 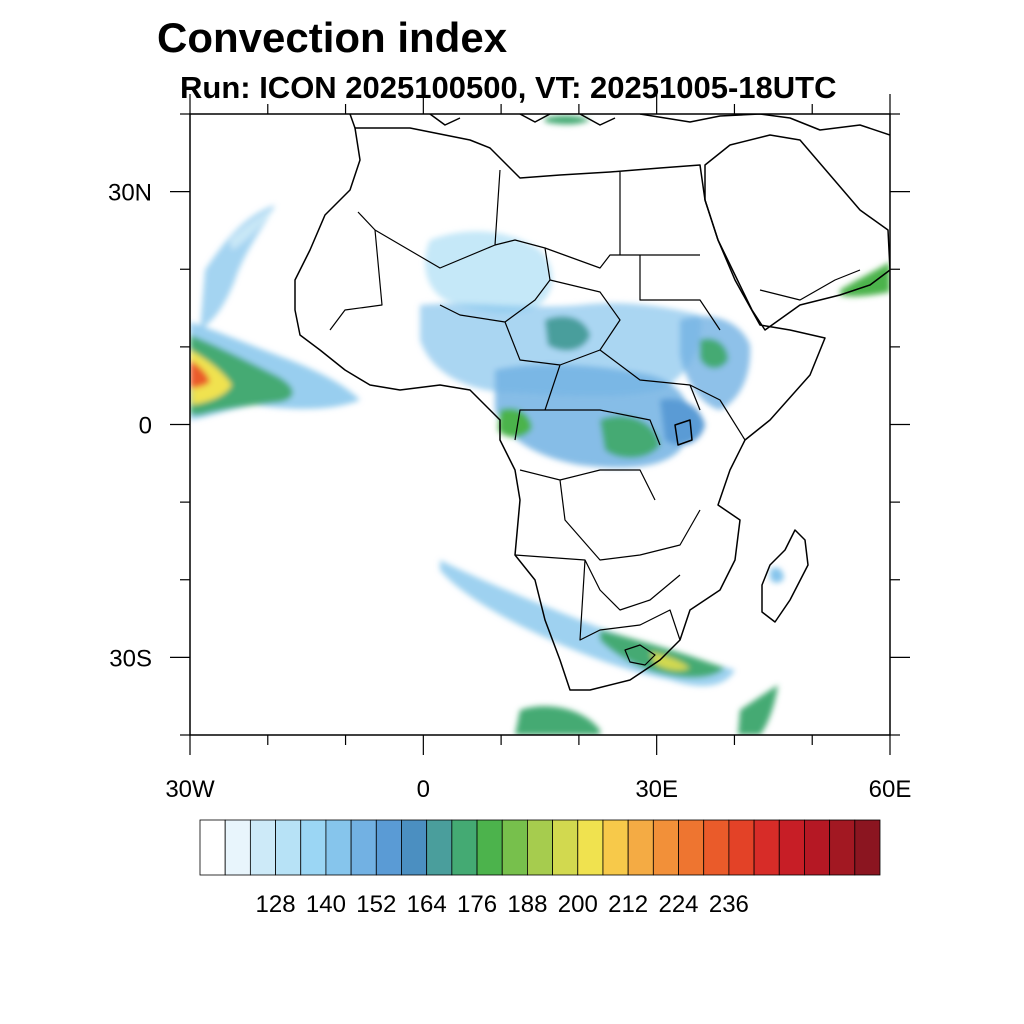 What do you see at coordinates (211, 377) in the screenshot?
I see `convection-area-atlantic-itcz-peak` at bounding box center [211, 377].